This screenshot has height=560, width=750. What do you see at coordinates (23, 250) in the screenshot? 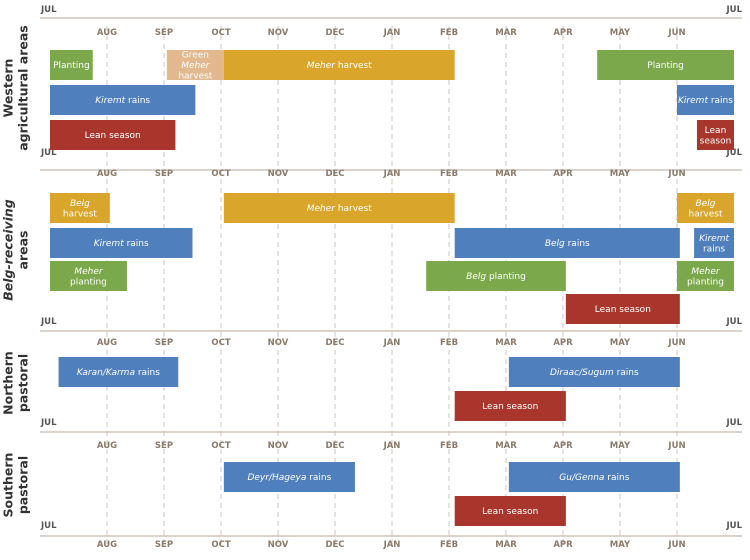
I see `panel-label-line: areas` at bounding box center [23, 250].